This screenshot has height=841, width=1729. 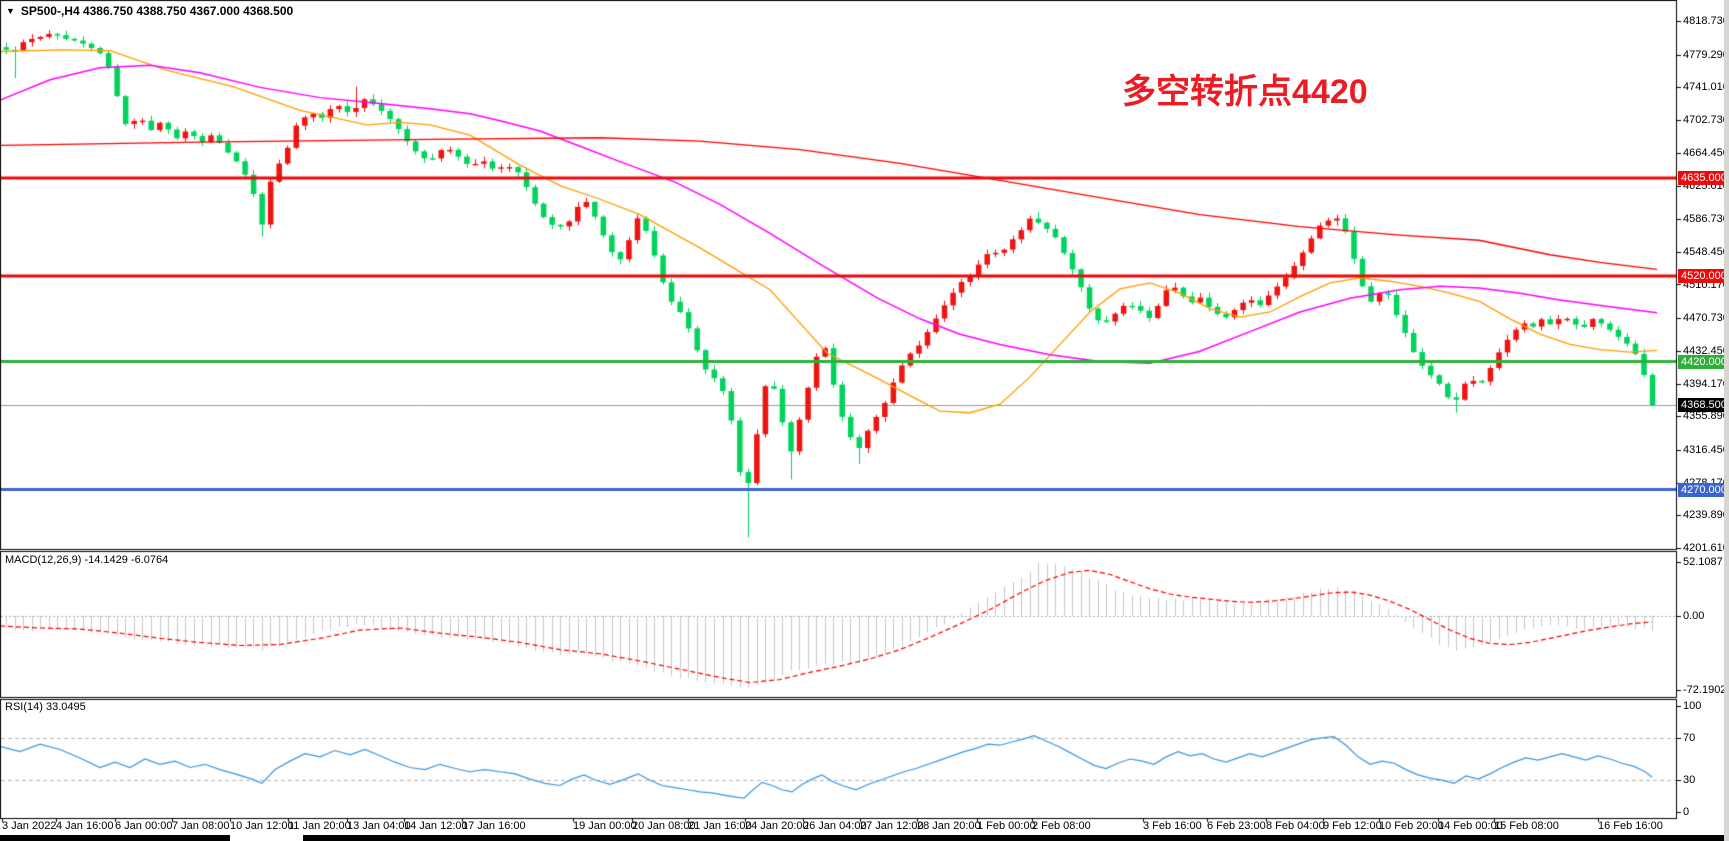 What do you see at coordinates (10, 11) in the screenshot?
I see `symbol-dropdown-icon: ▼` at bounding box center [10, 11].